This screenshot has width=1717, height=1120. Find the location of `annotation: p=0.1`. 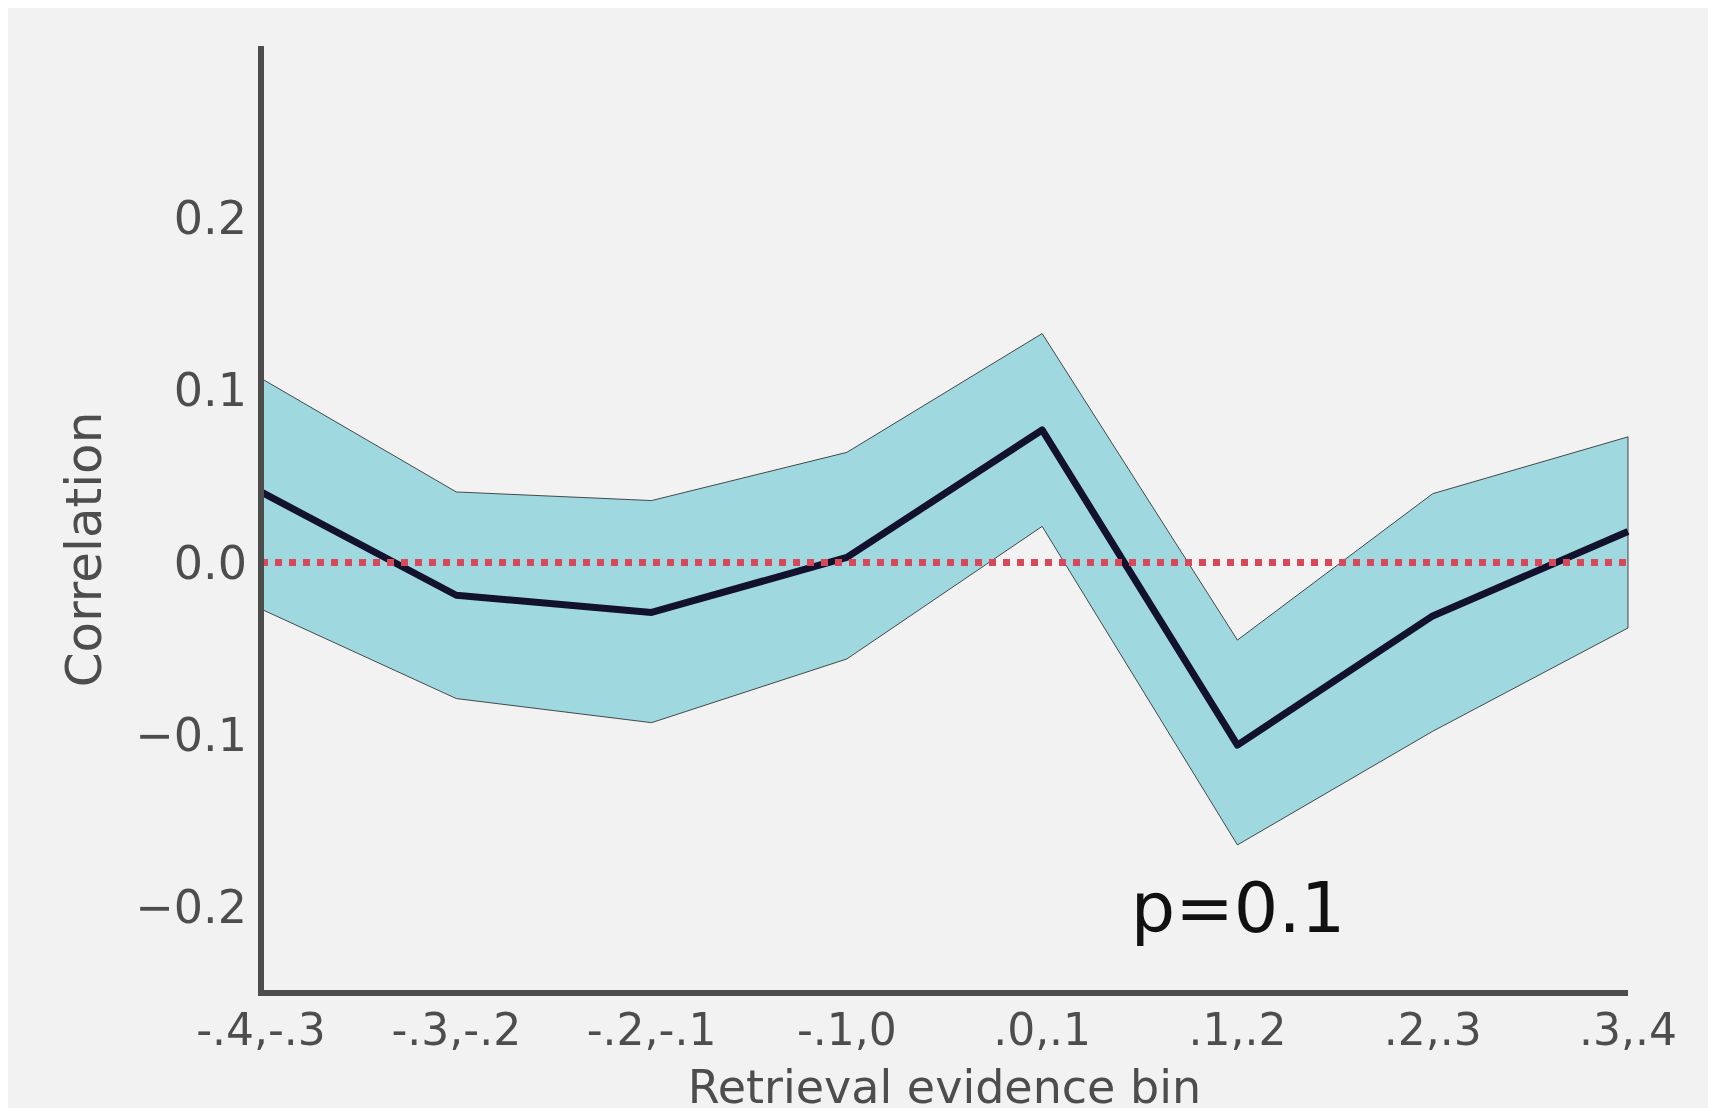

annotation: p=0.1 is located at coordinates (1238, 907).